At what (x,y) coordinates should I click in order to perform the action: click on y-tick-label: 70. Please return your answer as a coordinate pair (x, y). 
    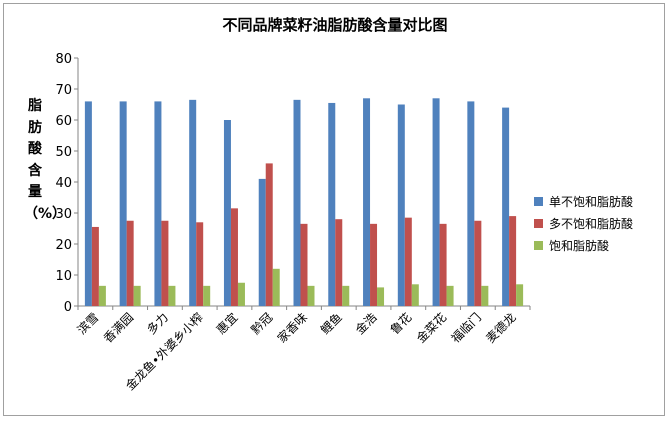
    Looking at the image, I should click on (63, 90).